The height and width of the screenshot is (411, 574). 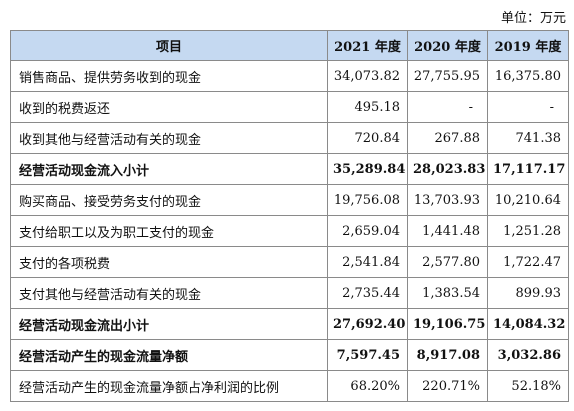 What do you see at coordinates (447, 169) in the screenshot?
I see `cell-value: 28,023.83` at bounding box center [447, 169].